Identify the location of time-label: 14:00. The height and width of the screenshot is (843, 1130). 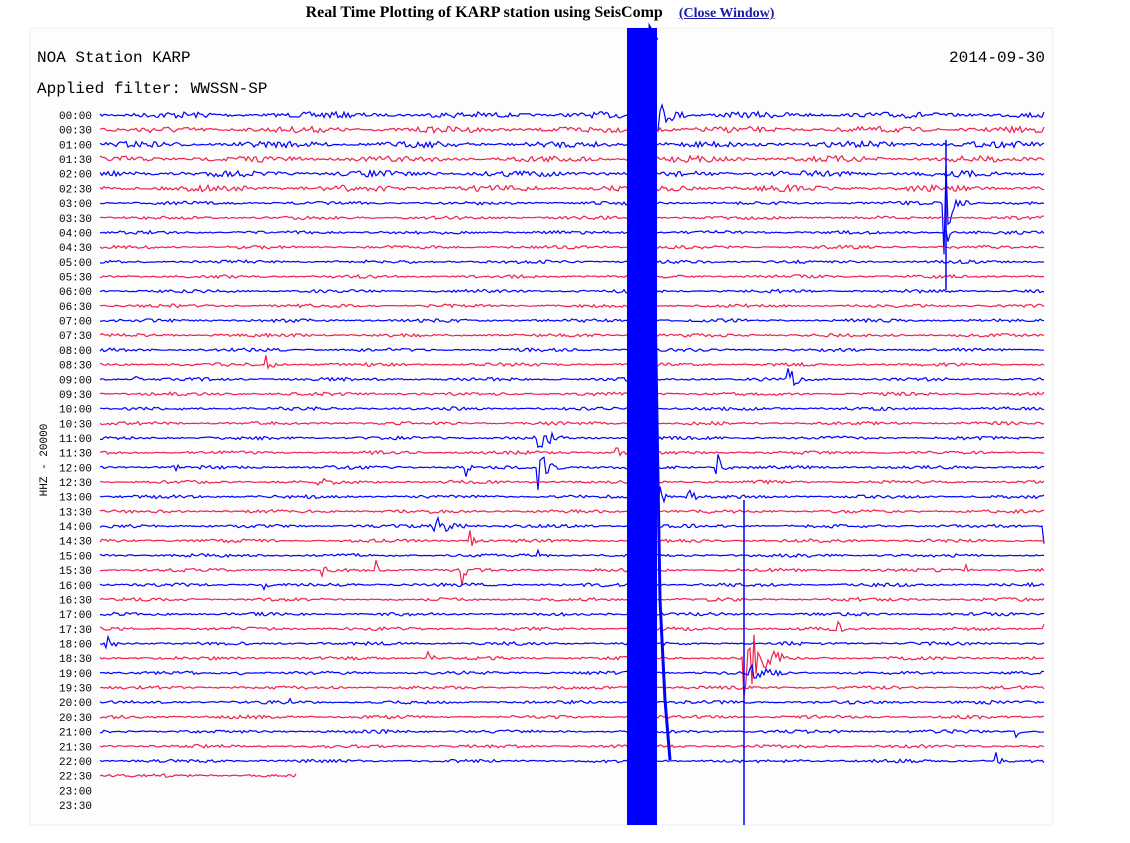
(75, 528).